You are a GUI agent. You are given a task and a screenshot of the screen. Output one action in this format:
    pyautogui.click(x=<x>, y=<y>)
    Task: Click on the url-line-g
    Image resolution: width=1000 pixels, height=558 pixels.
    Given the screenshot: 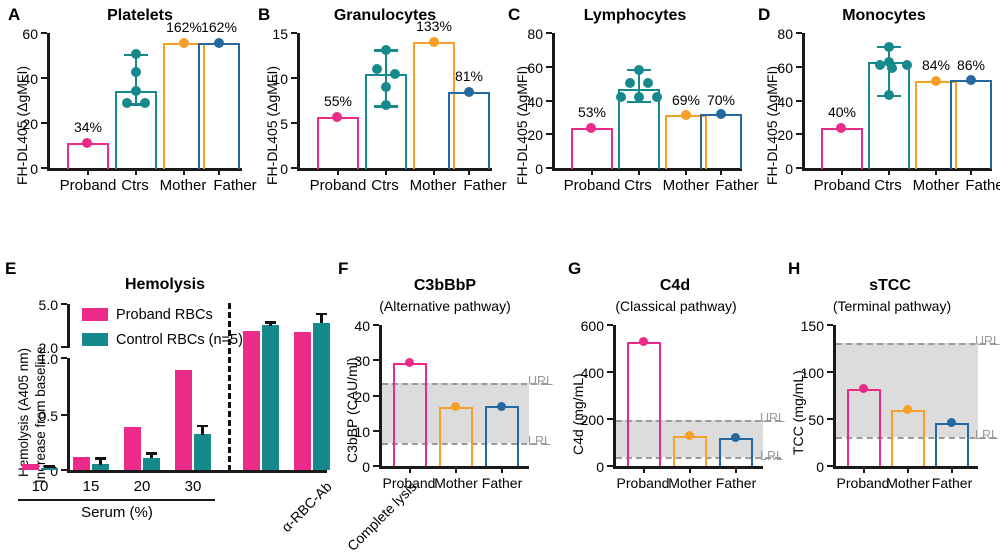 What is the action you would take?
    pyautogui.click(x=698, y=420)
    